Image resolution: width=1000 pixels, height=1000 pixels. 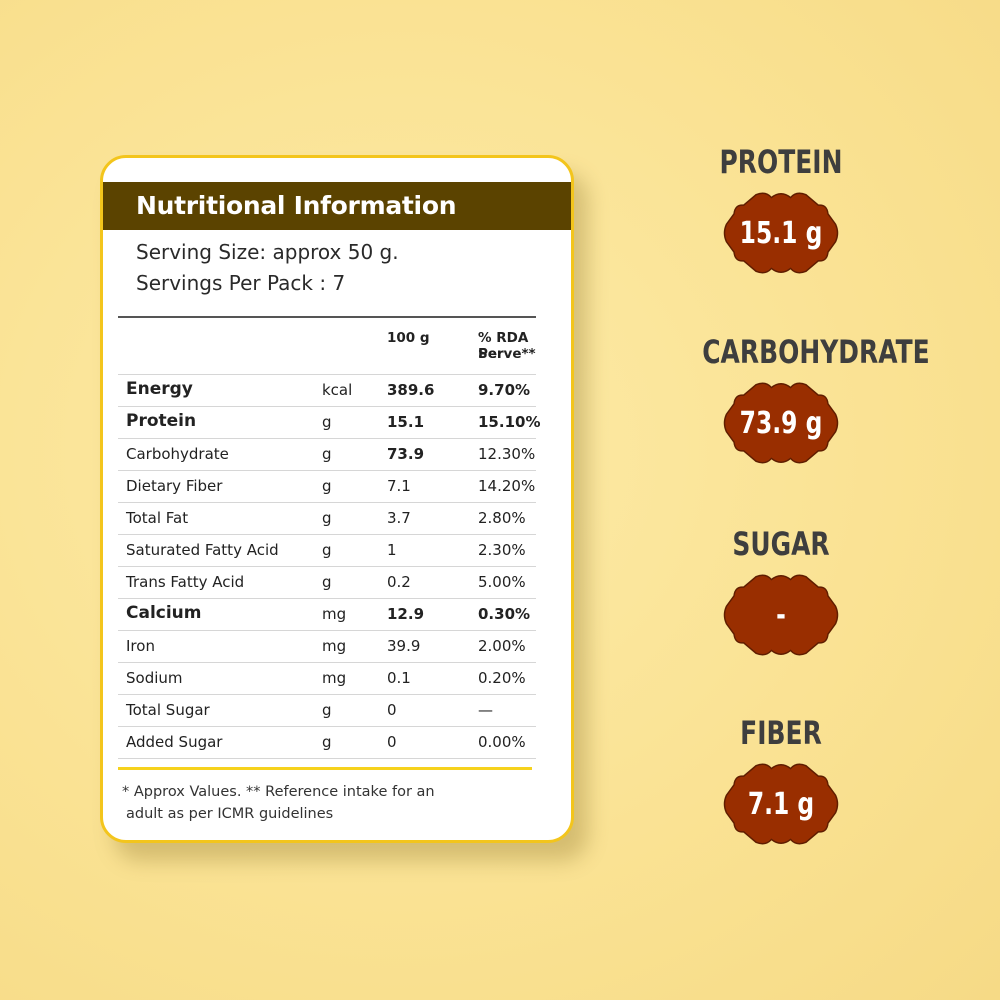 I want to click on nutrient-name: Calcium, so click(x=164, y=613).